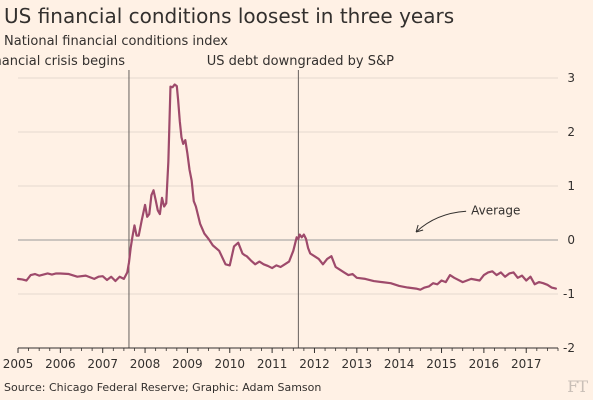 The width and height of the screenshot is (593, 400). What do you see at coordinates (62, 61) in the screenshot?
I see `event-label: Financial crisis begins` at bounding box center [62, 61].